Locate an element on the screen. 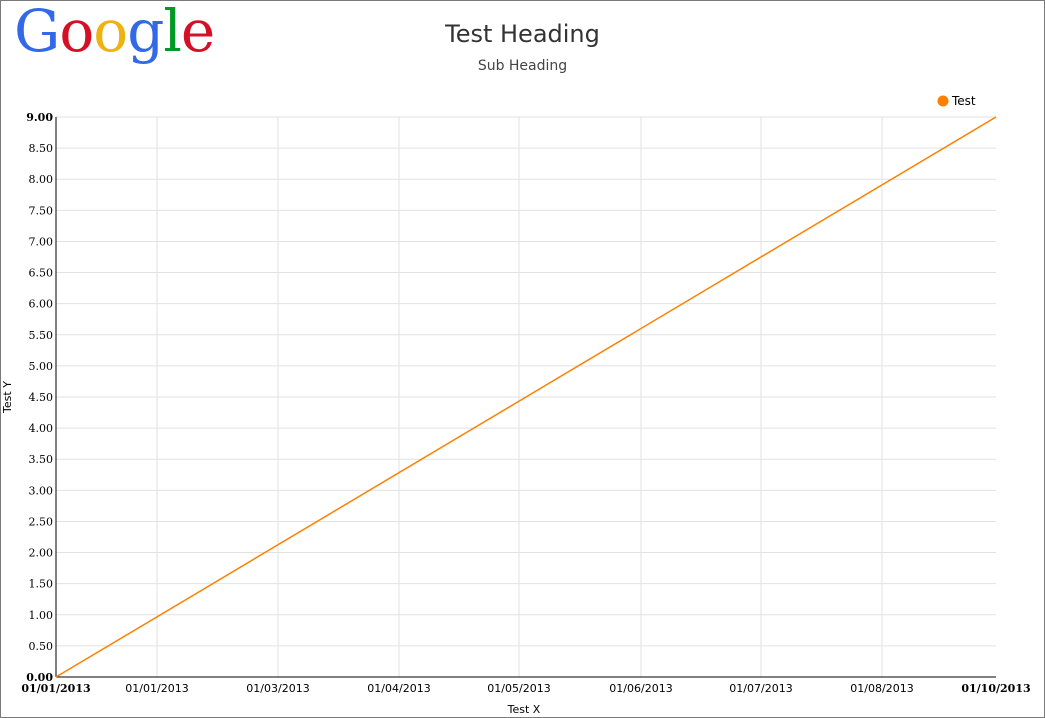 Image resolution: width=1045 pixels, height=718 pixels. x-tick-label: 01/05/2013 is located at coordinates (518, 688).